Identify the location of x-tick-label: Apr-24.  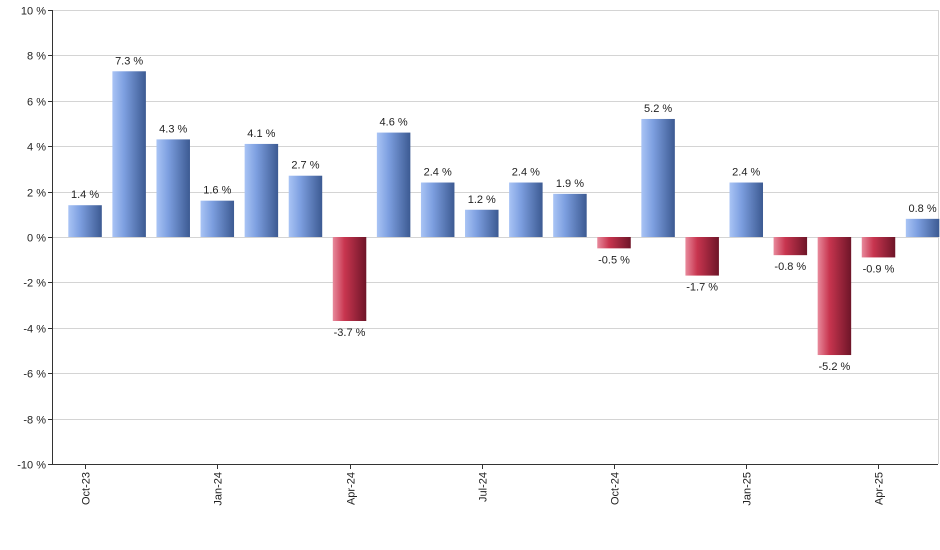
(352, 488).